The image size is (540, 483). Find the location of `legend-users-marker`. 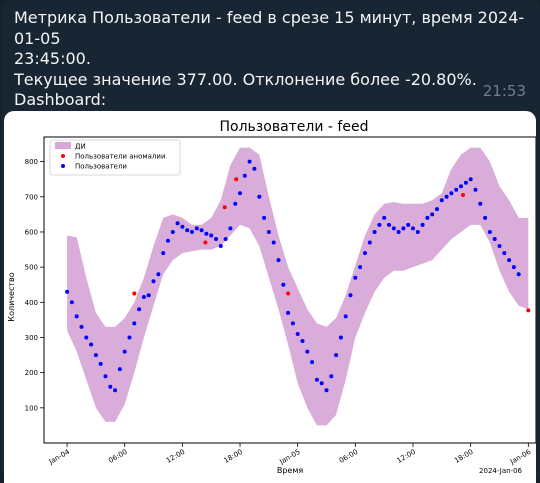

legend-users-marker is located at coordinates (63, 166).